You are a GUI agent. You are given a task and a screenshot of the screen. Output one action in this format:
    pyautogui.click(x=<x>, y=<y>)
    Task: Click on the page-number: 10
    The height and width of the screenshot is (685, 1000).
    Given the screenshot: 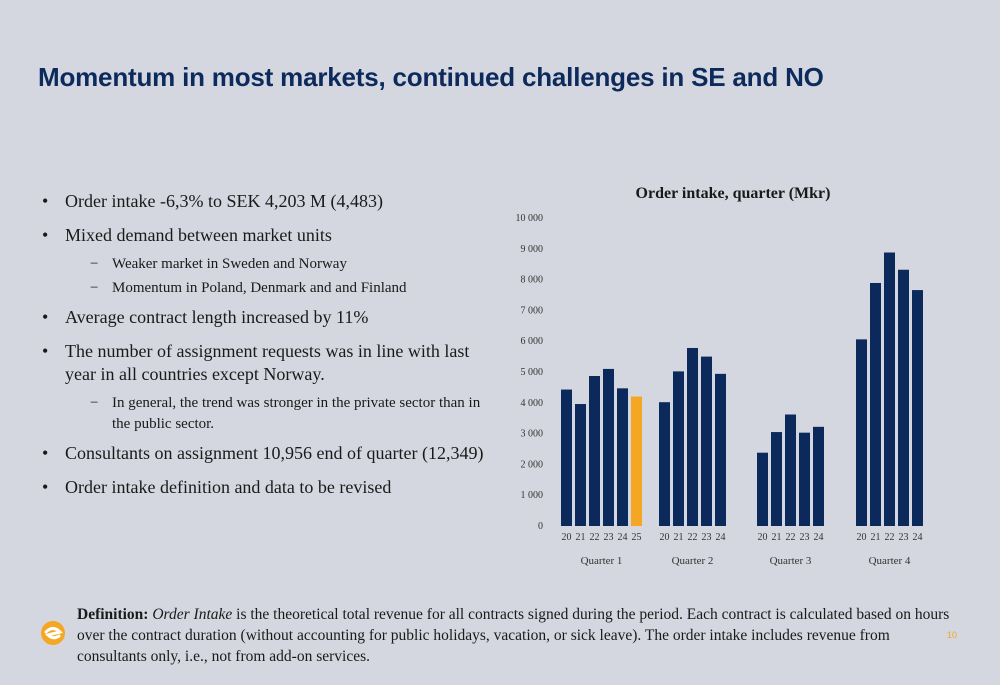 What is the action you would take?
    pyautogui.click(x=952, y=635)
    